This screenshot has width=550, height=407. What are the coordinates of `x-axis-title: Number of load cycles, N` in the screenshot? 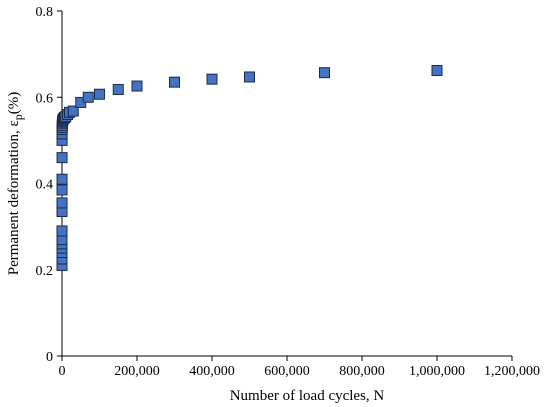 It's located at (307, 396).